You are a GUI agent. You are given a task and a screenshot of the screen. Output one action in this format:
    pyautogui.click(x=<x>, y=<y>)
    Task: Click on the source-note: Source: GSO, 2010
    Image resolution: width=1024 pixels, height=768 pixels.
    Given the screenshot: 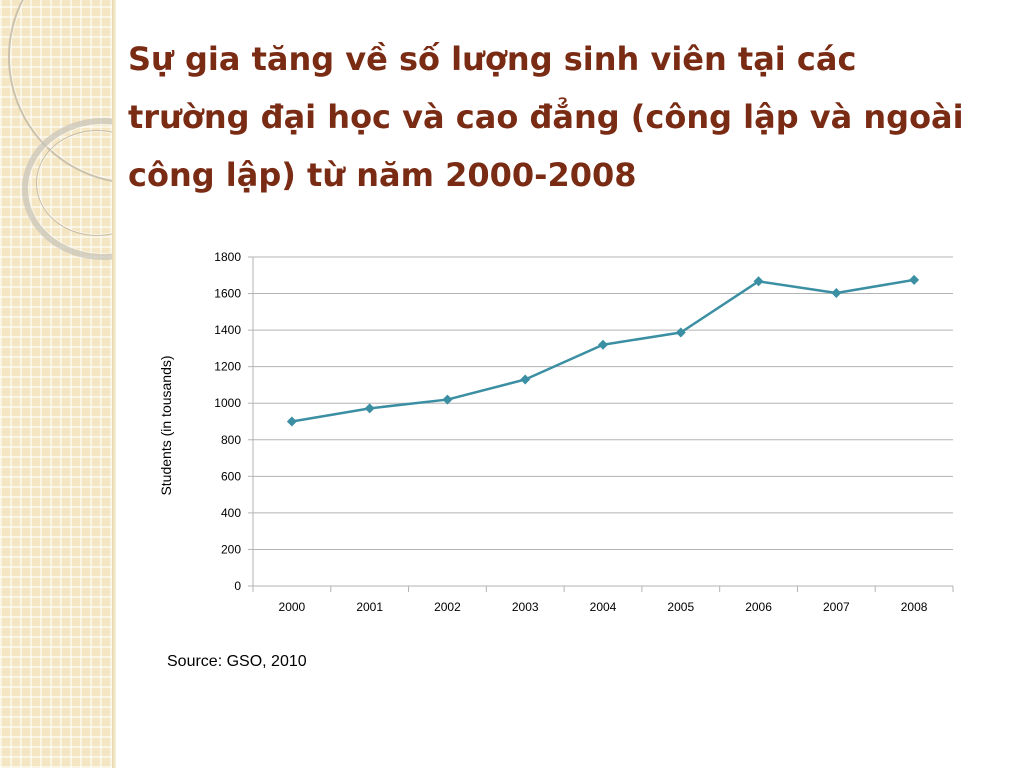 What is the action you would take?
    pyautogui.click(x=237, y=661)
    